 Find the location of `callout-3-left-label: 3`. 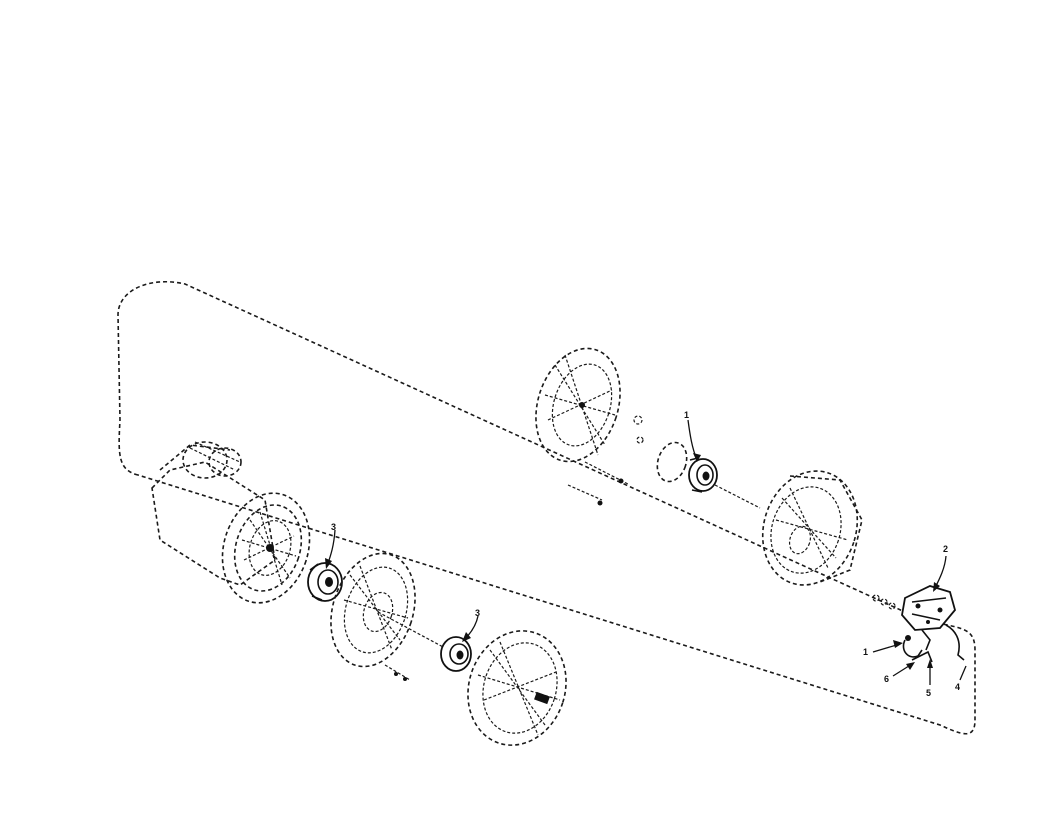

callout-3-left-label: 3 is located at coordinates (333, 527).